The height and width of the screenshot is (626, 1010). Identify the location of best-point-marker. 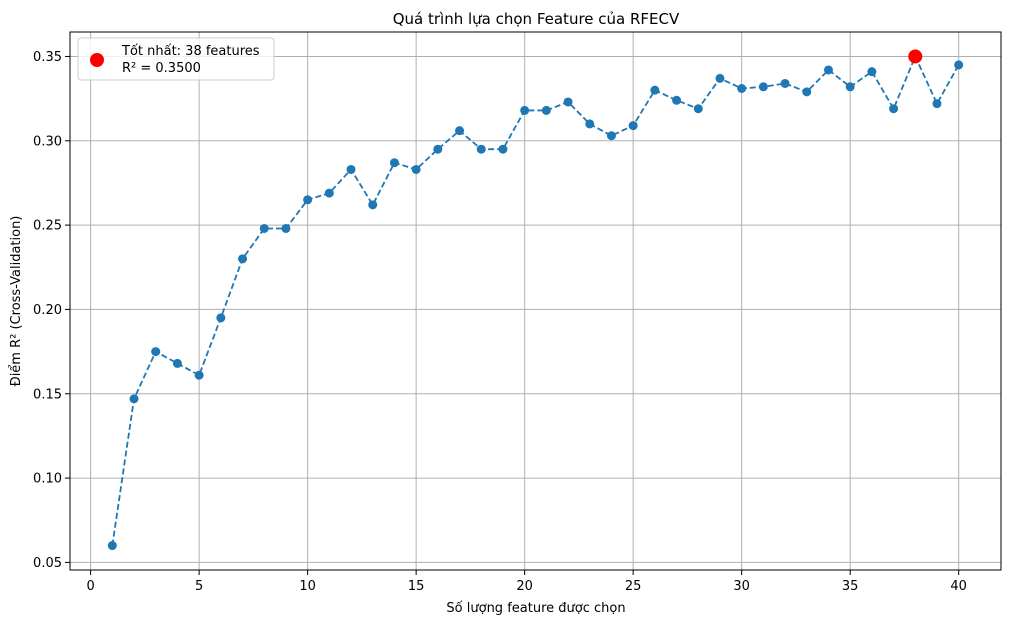
(915, 56).